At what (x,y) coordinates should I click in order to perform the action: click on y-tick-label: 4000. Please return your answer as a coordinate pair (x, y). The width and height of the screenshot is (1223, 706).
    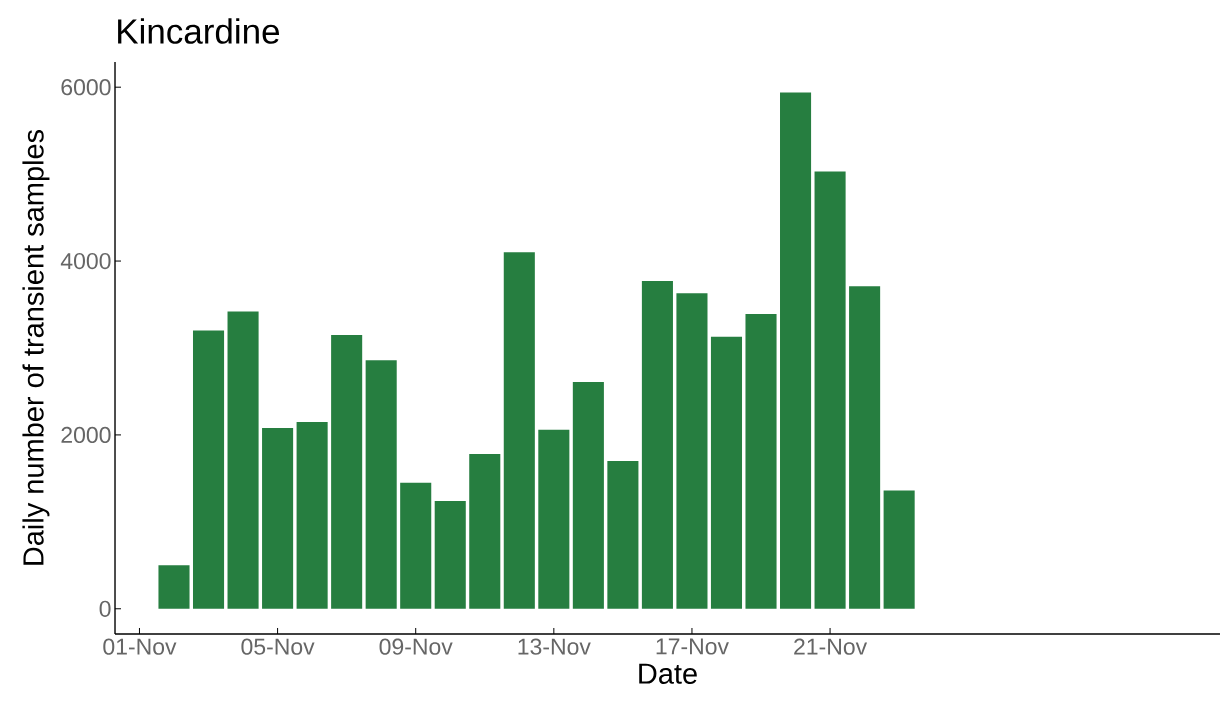
    Looking at the image, I should click on (85, 261).